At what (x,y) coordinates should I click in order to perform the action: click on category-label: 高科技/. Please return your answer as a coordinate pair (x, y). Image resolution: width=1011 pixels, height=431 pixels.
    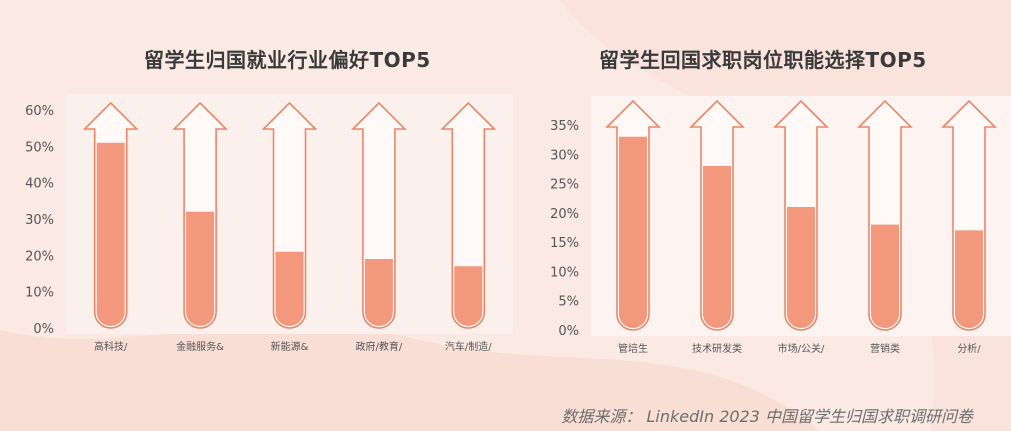
    Looking at the image, I should click on (111, 346).